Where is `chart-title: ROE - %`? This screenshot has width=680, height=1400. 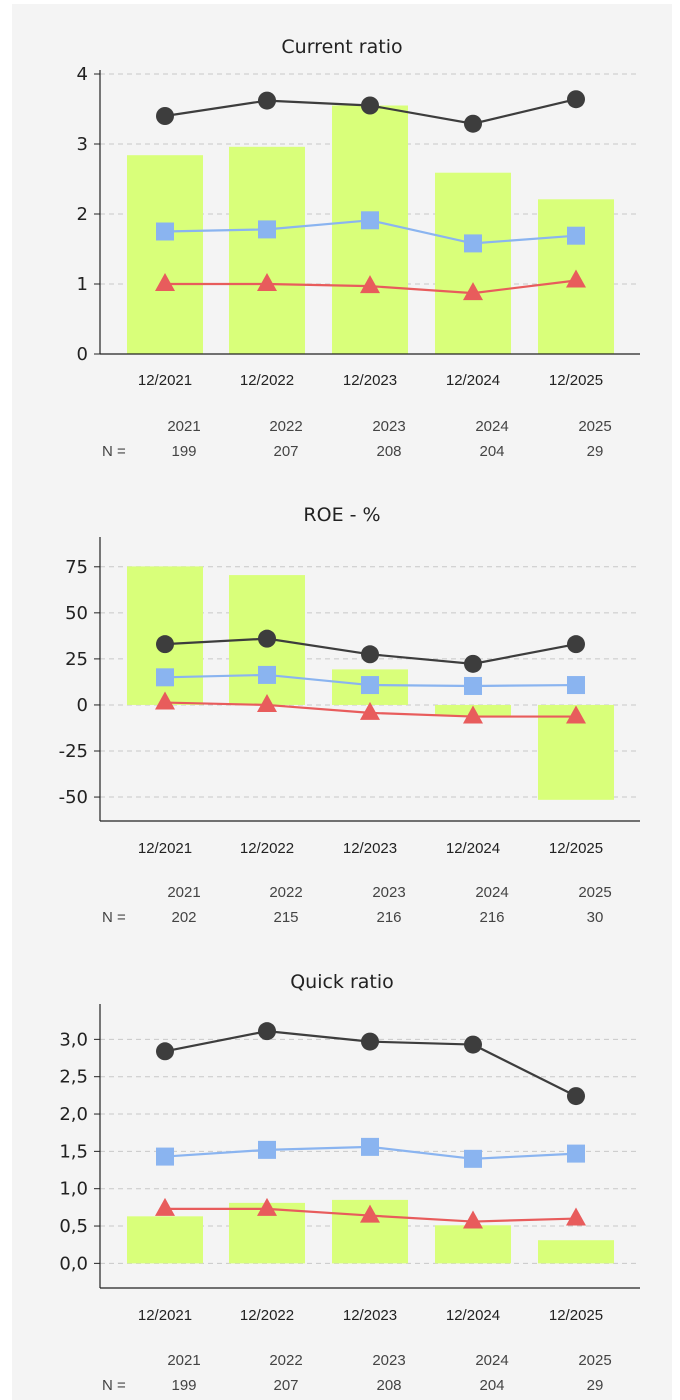
chart-title: ROE - % is located at coordinates (341, 515).